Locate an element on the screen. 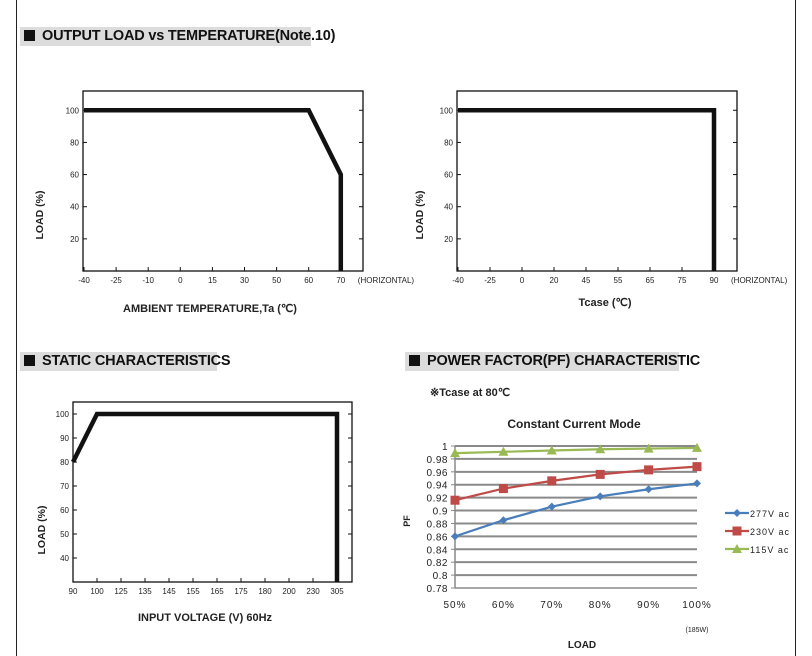 The height and width of the screenshot is (656, 812). x-axis-label: AMBIENT TEMPERATURE,Ta (℃) is located at coordinates (210, 309).